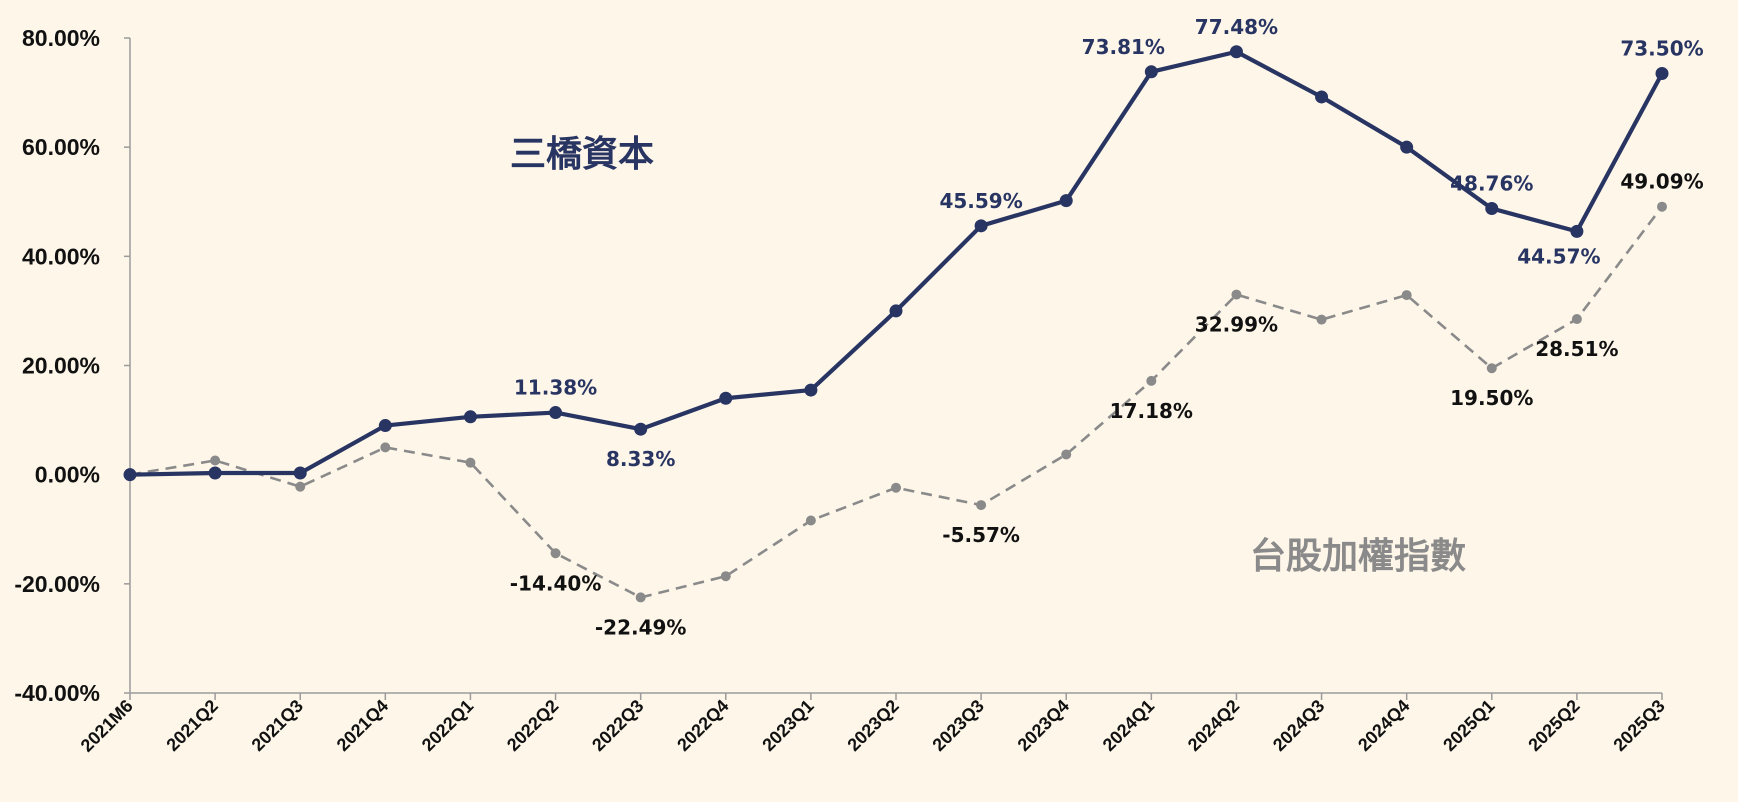 The width and height of the screenshot is (1738, 802). What do you see at coordinates (1128, 725) in the screenshot?
I see `x-tick-label: 2024Q1` at bounding box center [1128, 725].